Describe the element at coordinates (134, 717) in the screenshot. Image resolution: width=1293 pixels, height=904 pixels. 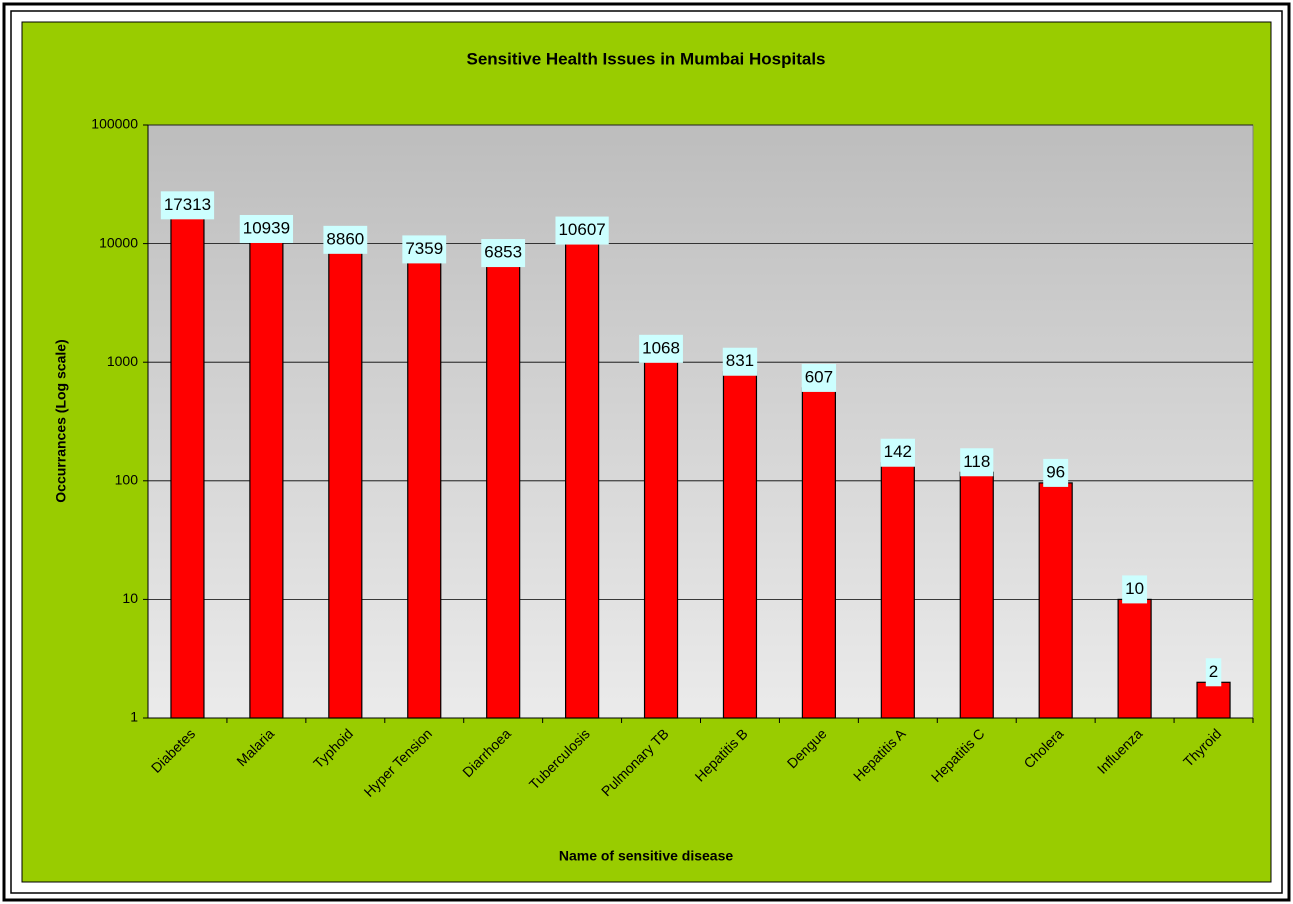
I see `y-tick-label: 1` at that location.